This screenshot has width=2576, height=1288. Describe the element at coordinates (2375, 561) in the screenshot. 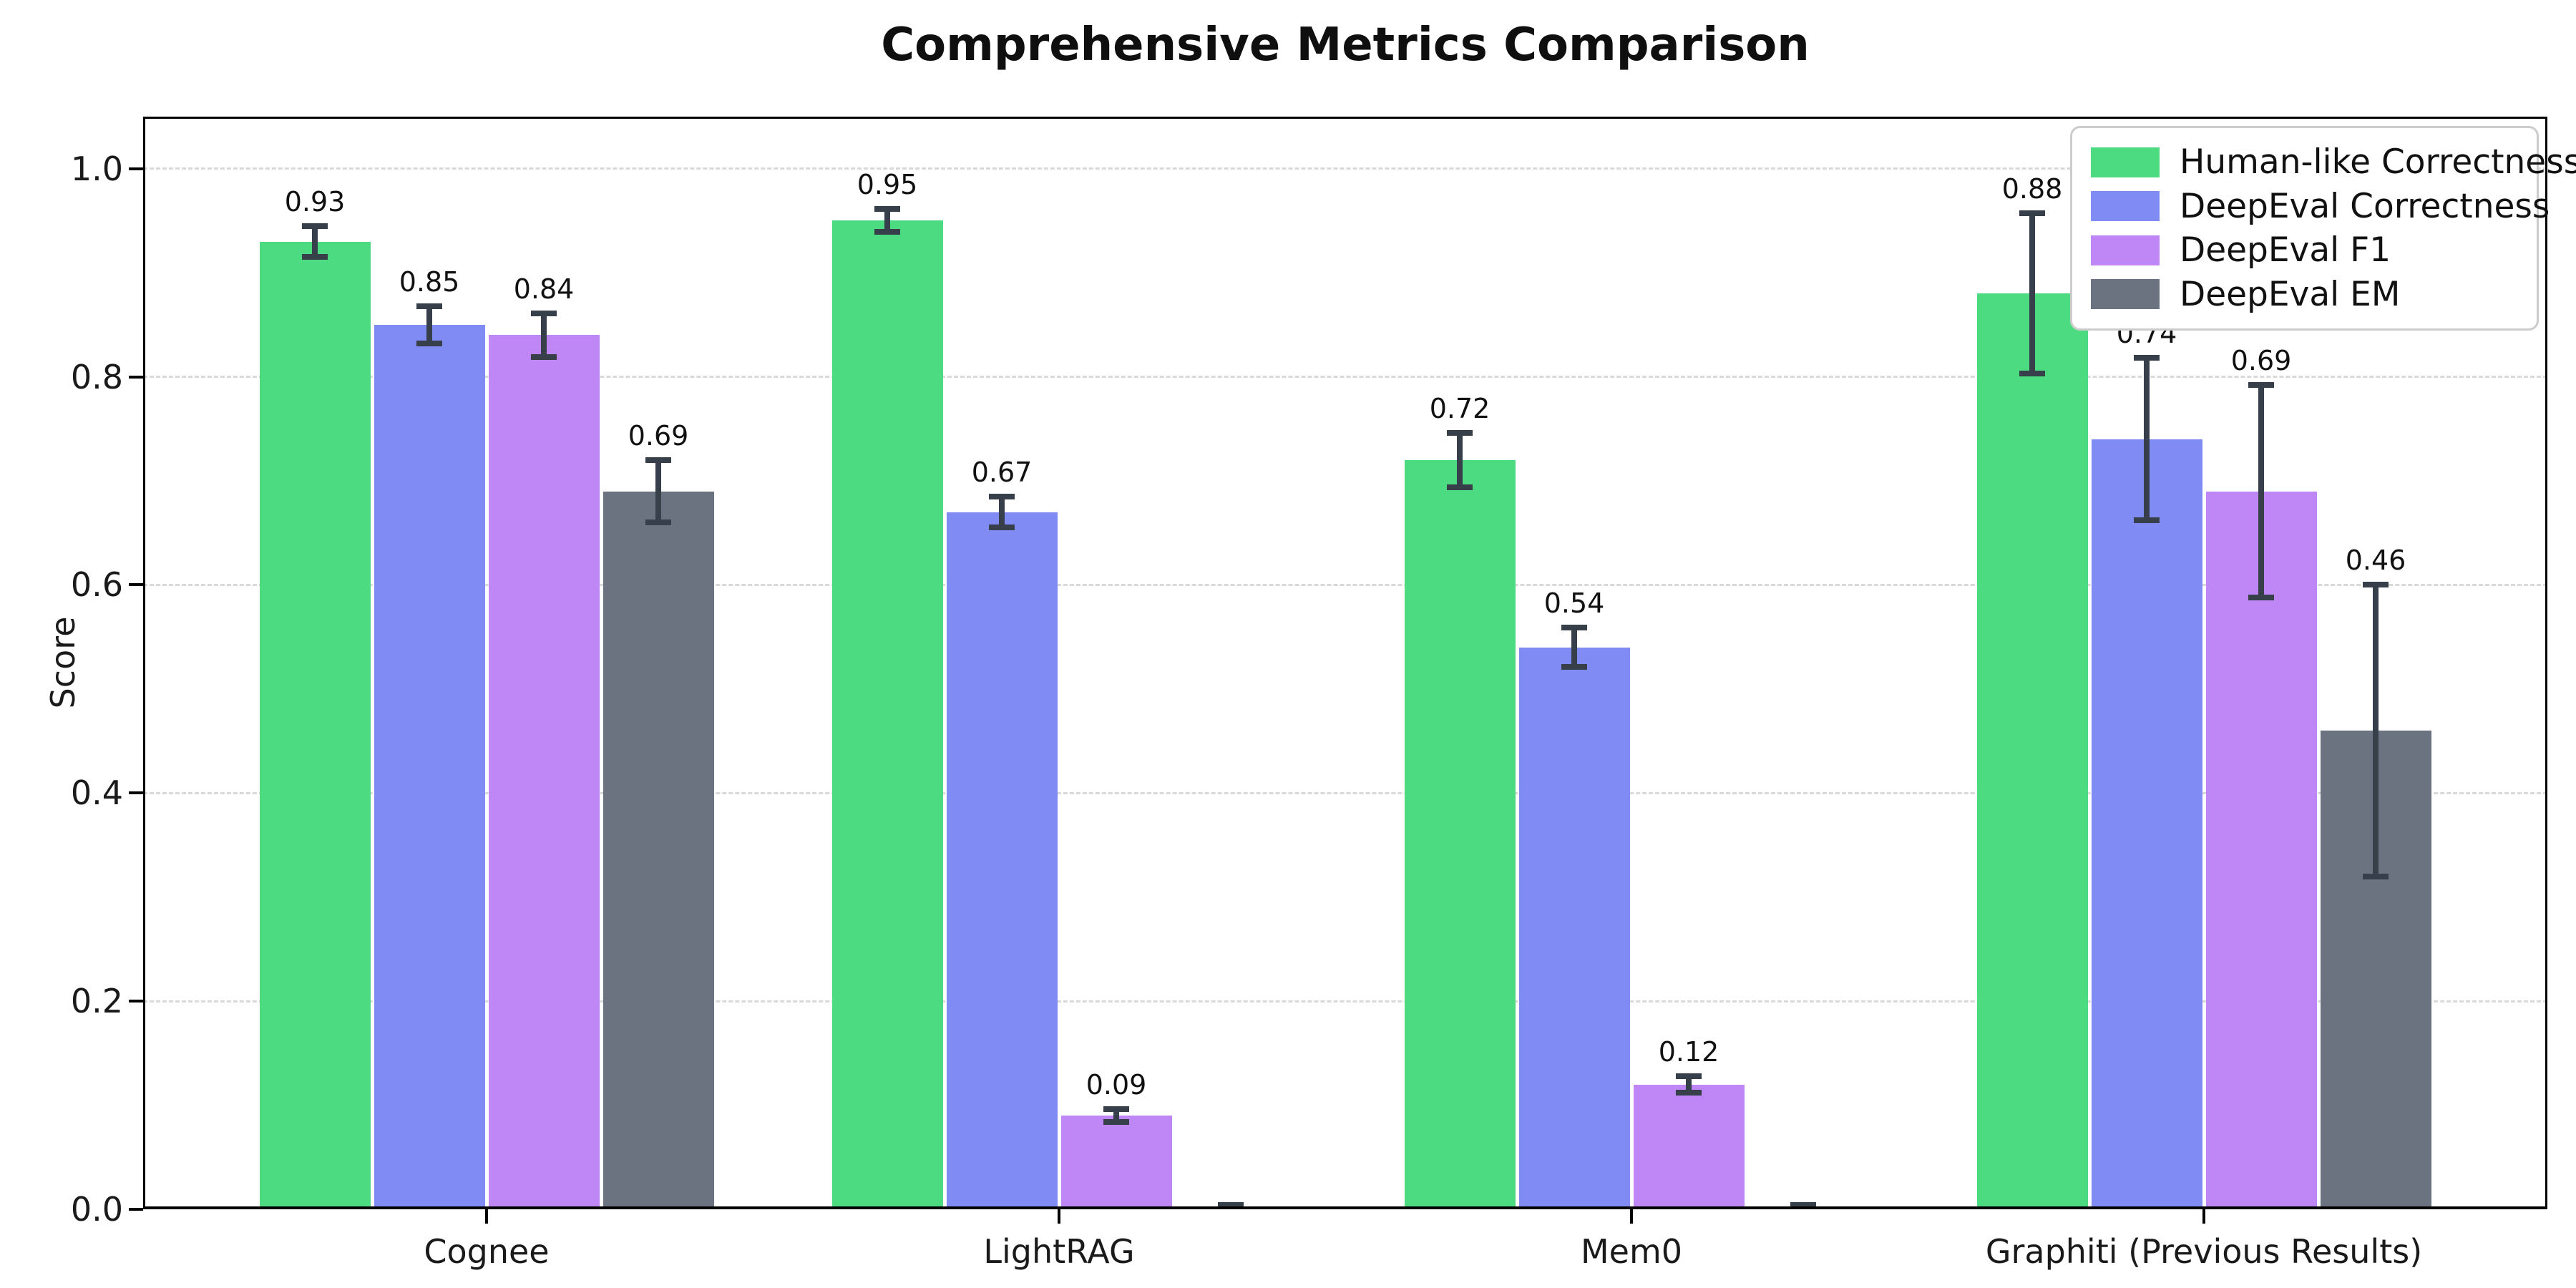

I see `bar-value-label: 0.46` at that location.